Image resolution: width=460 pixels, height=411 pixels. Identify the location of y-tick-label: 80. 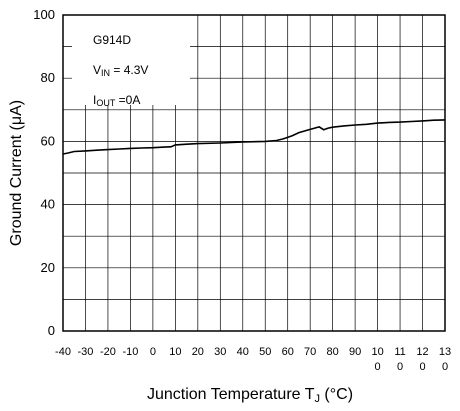
(48, 77).